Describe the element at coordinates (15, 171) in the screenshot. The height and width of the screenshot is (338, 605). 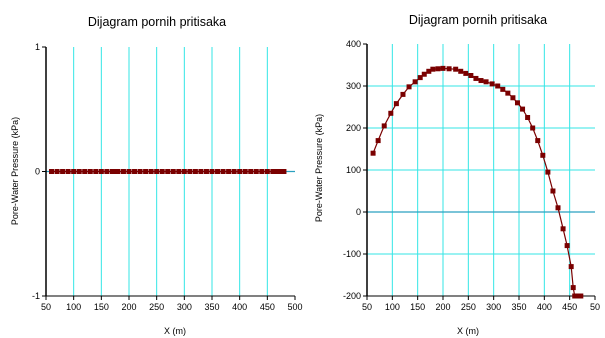
I see `chart-left-ylabel: Pore-Water Pressure (kPa)` at that location.